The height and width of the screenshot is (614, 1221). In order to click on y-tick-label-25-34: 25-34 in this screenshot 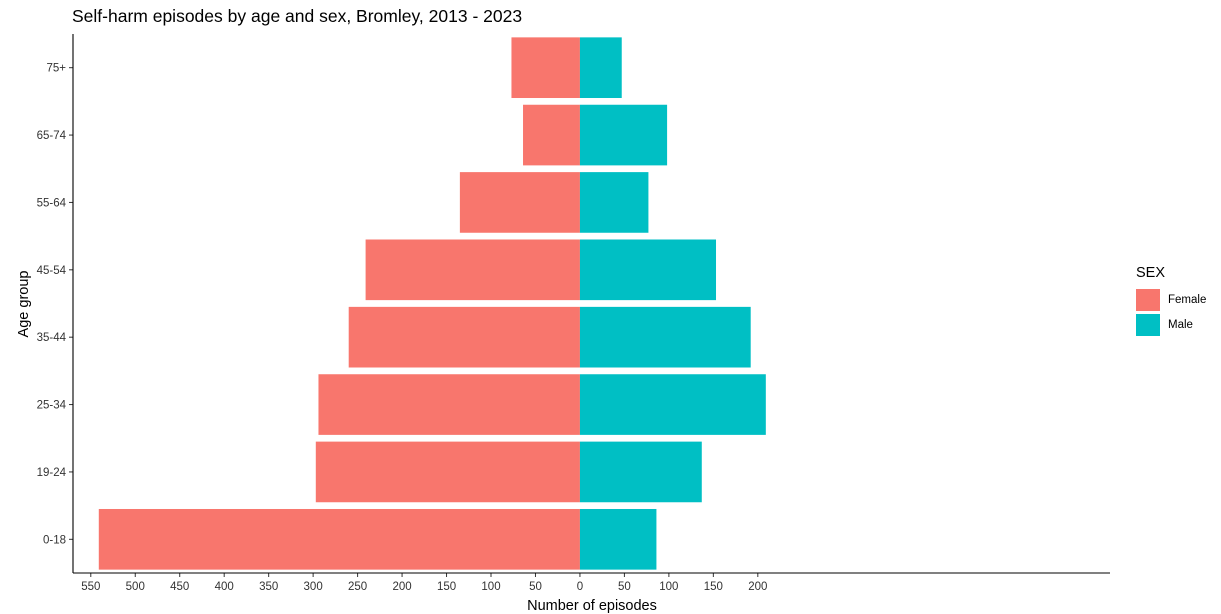, I will do `click(52, 406)`.